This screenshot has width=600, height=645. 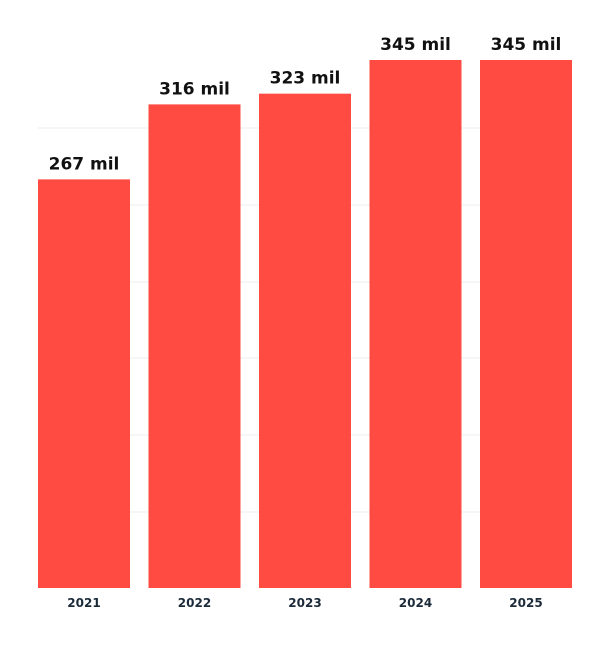 What do you see at coordinates (83, 603) in the screenshot?
I see `x-tick-label-2021: 2021` at bounding box center [83, 603].